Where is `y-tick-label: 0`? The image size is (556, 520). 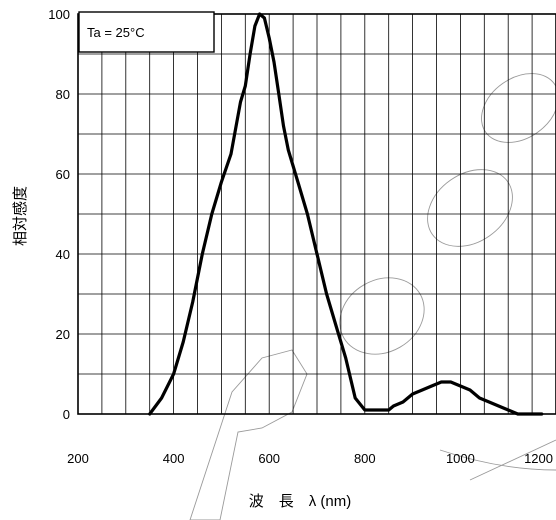 y-tick-label: 0 is located at coordinates (66, 414).